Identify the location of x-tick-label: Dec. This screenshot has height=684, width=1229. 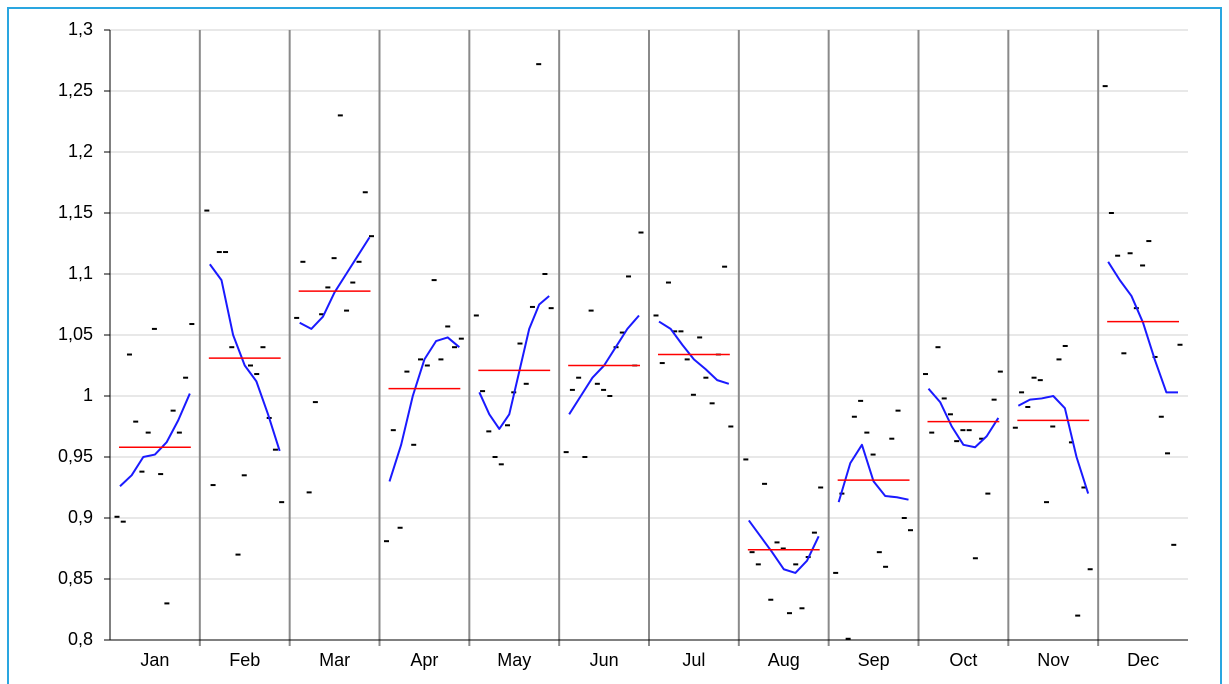
(1143, 660).